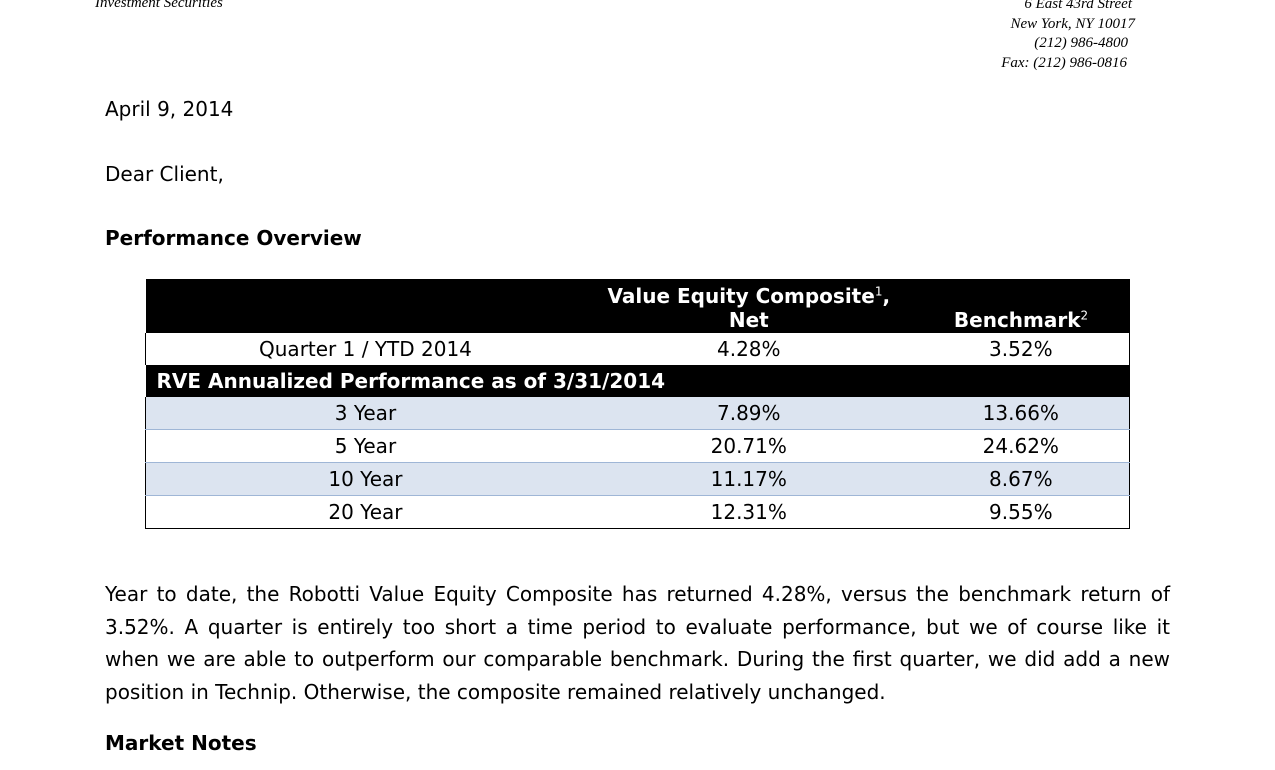 The image size is (1275, 770). I want to click on row-composite: 12.31%, so click(748, 512).